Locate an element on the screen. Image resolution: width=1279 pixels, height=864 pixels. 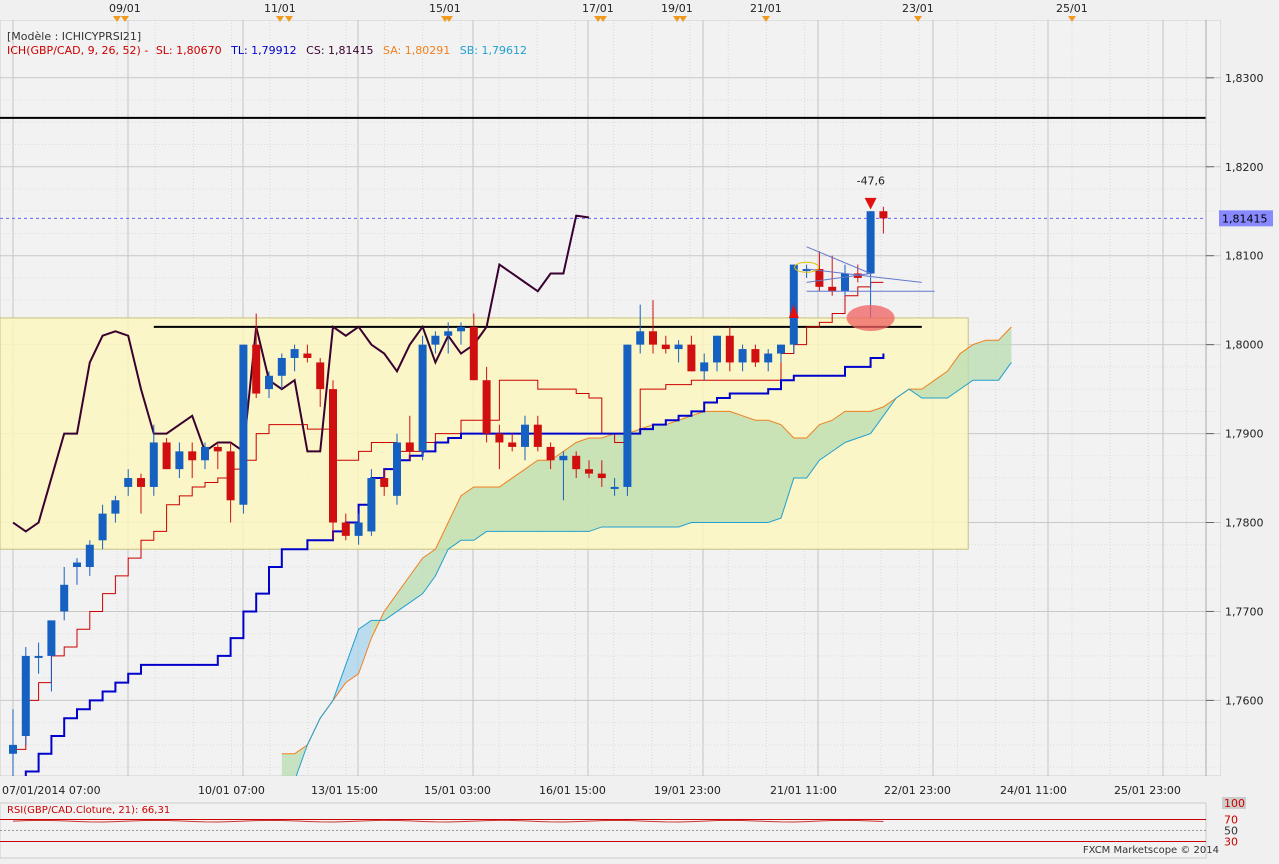
price-tick-label: 1,8300 is located at coordinates (1244, 78).